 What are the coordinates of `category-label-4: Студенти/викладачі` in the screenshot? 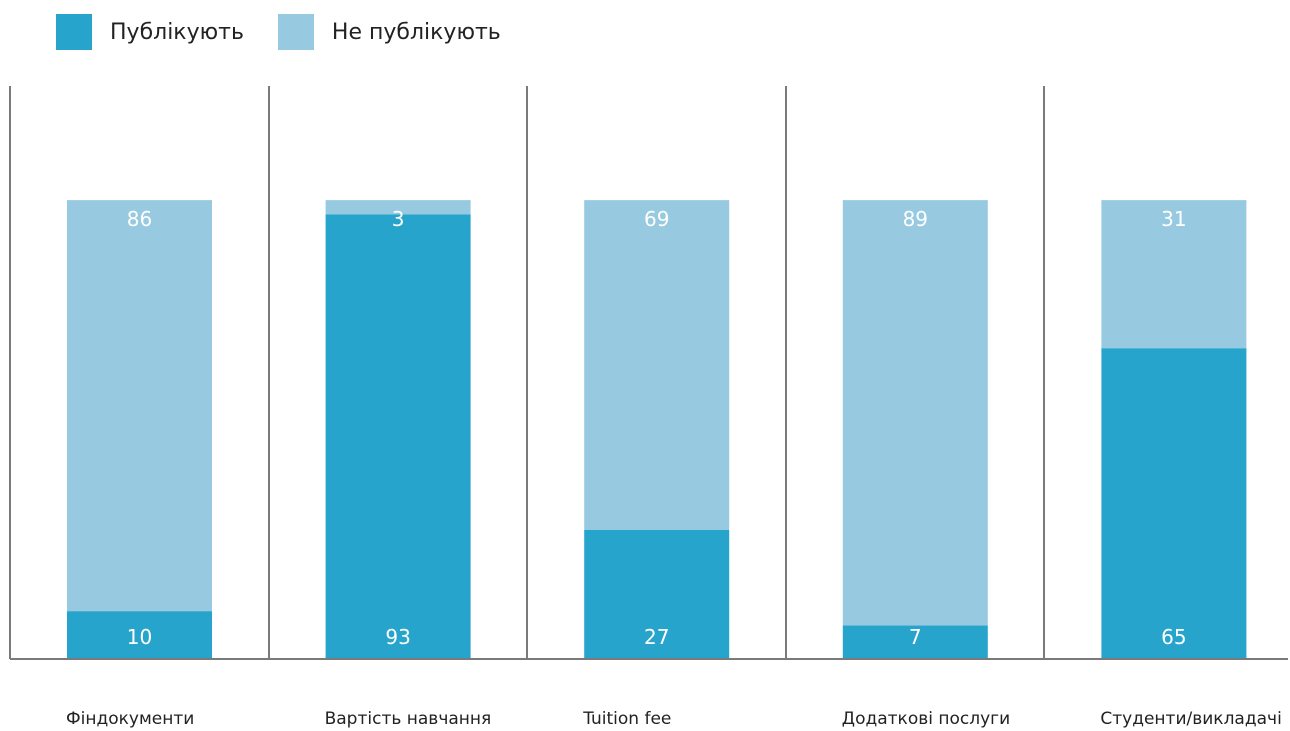 It's located at (1190, 719).